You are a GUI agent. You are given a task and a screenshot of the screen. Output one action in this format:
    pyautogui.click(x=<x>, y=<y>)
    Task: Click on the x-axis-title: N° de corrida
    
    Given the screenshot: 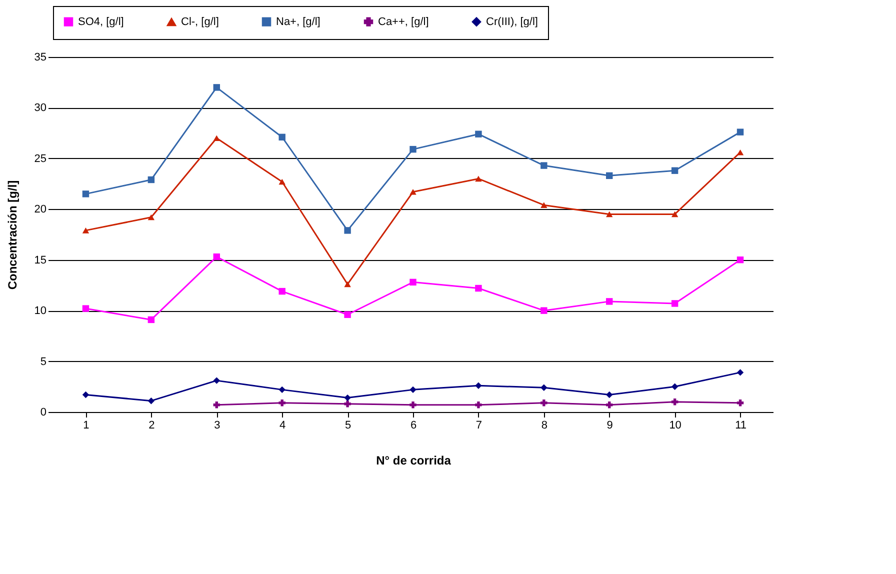 What is the action you would take?
    pyautogui.click(x=414, y=461)
    